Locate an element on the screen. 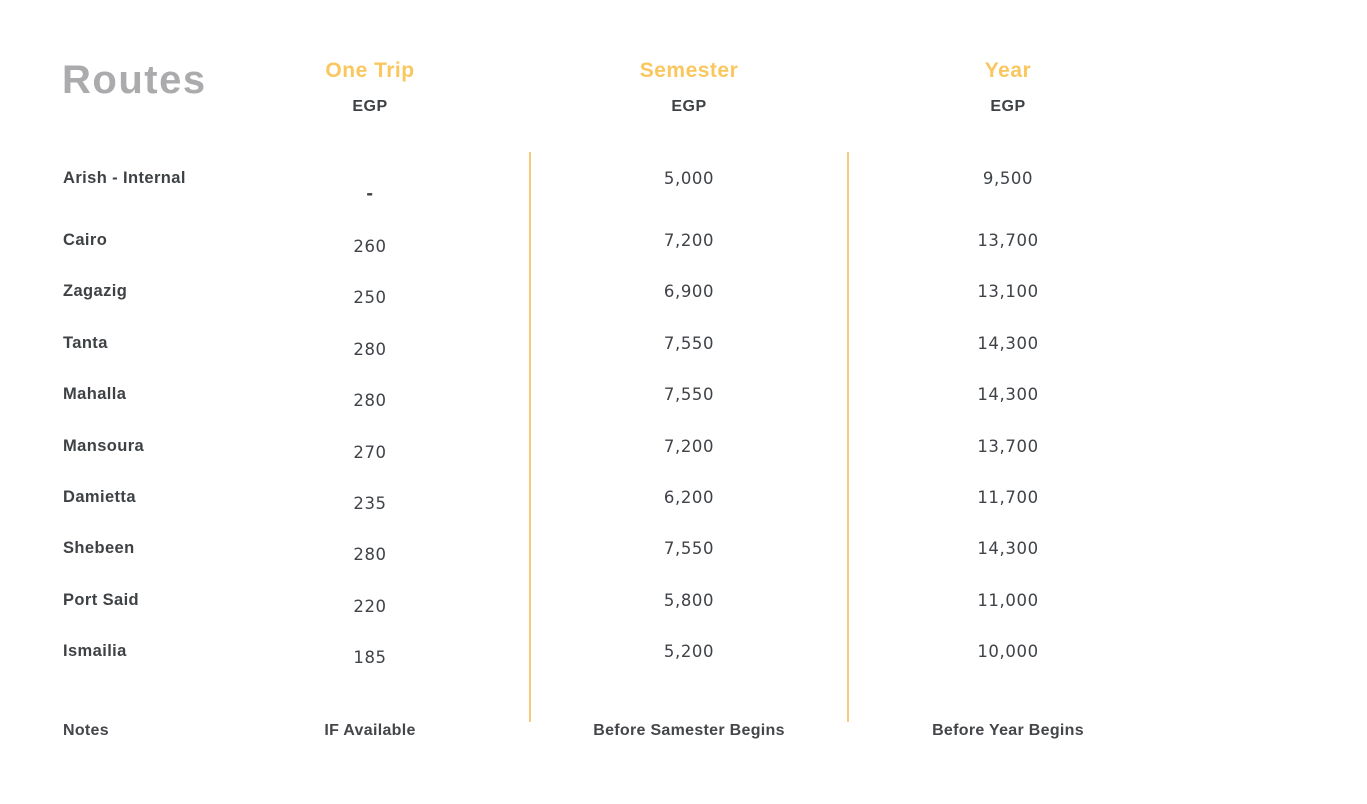 The image size is (1367, 804). year-value: 10,000 is located at coordinates (1008, 651).